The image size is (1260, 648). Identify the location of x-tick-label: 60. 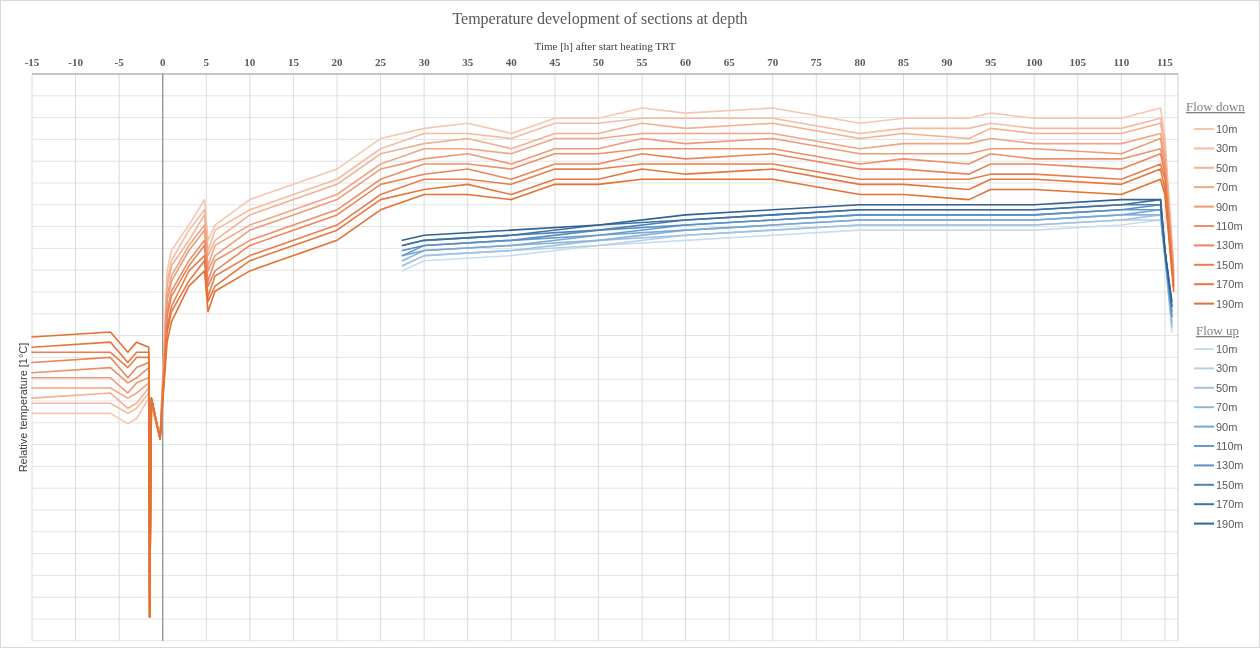
(686, 62).